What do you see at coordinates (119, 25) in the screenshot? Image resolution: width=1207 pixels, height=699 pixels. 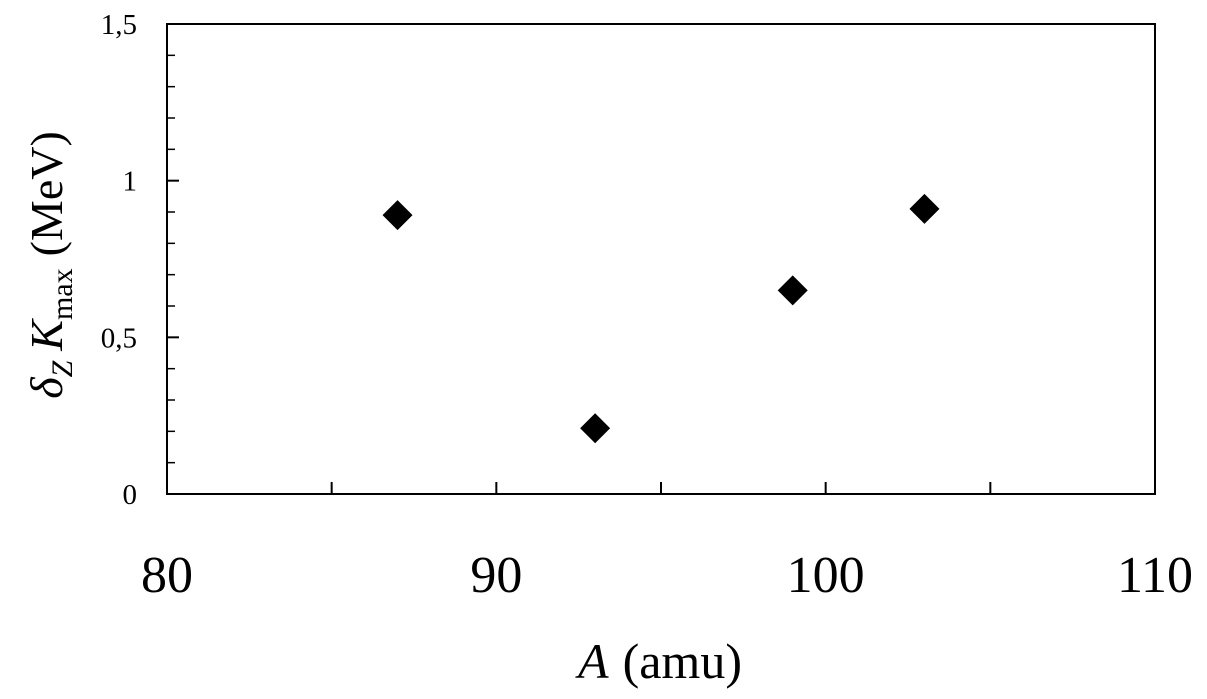 I see `y-tick-label: 1,5` at bounding box center [119, 25].